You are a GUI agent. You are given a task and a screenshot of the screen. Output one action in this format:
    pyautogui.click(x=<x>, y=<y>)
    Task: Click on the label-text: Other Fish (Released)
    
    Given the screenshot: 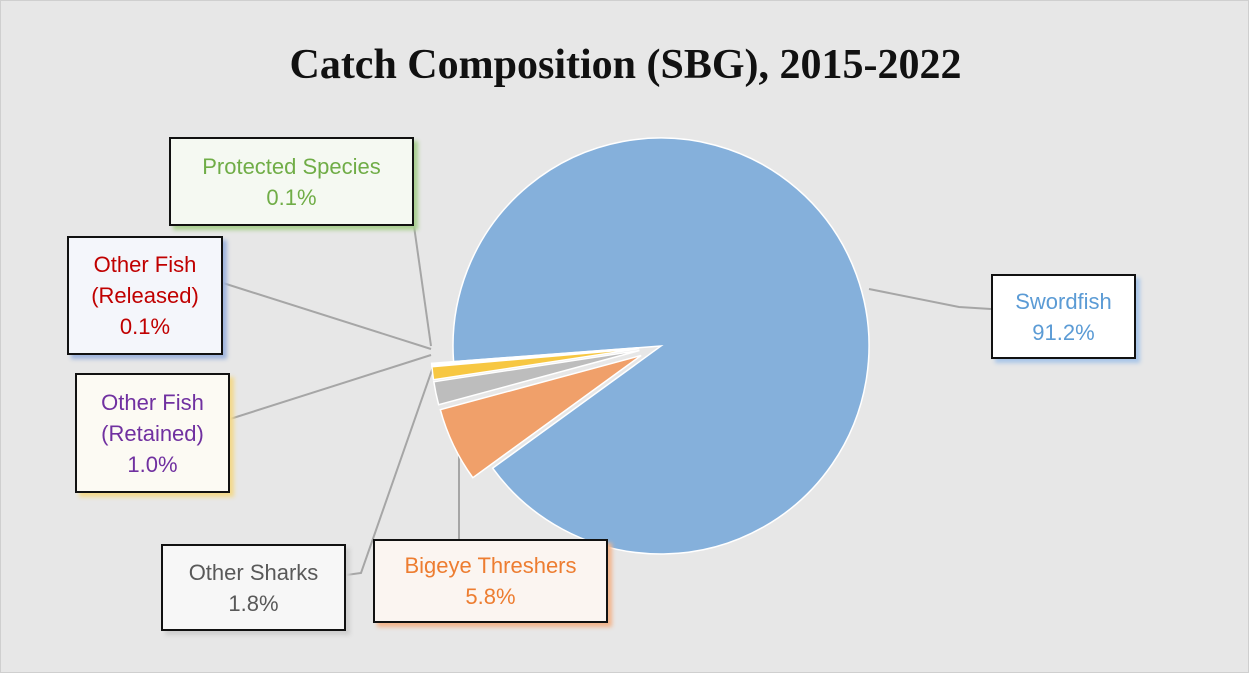 What is the action you would take?
    pyautogui.click(x=145, y=280)
    